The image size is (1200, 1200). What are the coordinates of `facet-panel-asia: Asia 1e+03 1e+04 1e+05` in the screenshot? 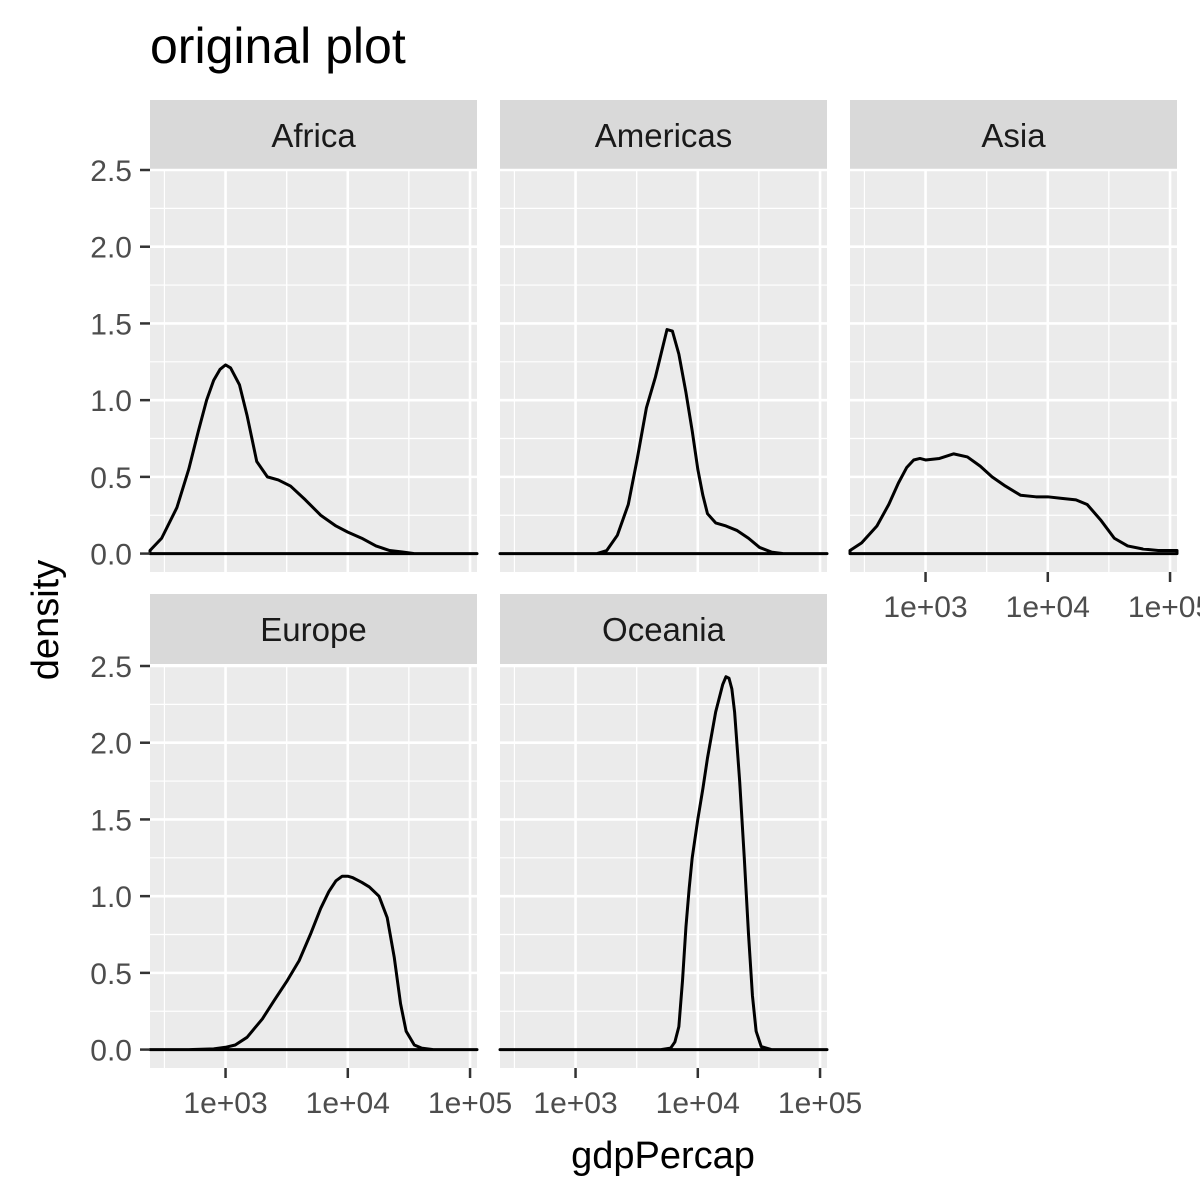 It's located at (1024, 362).